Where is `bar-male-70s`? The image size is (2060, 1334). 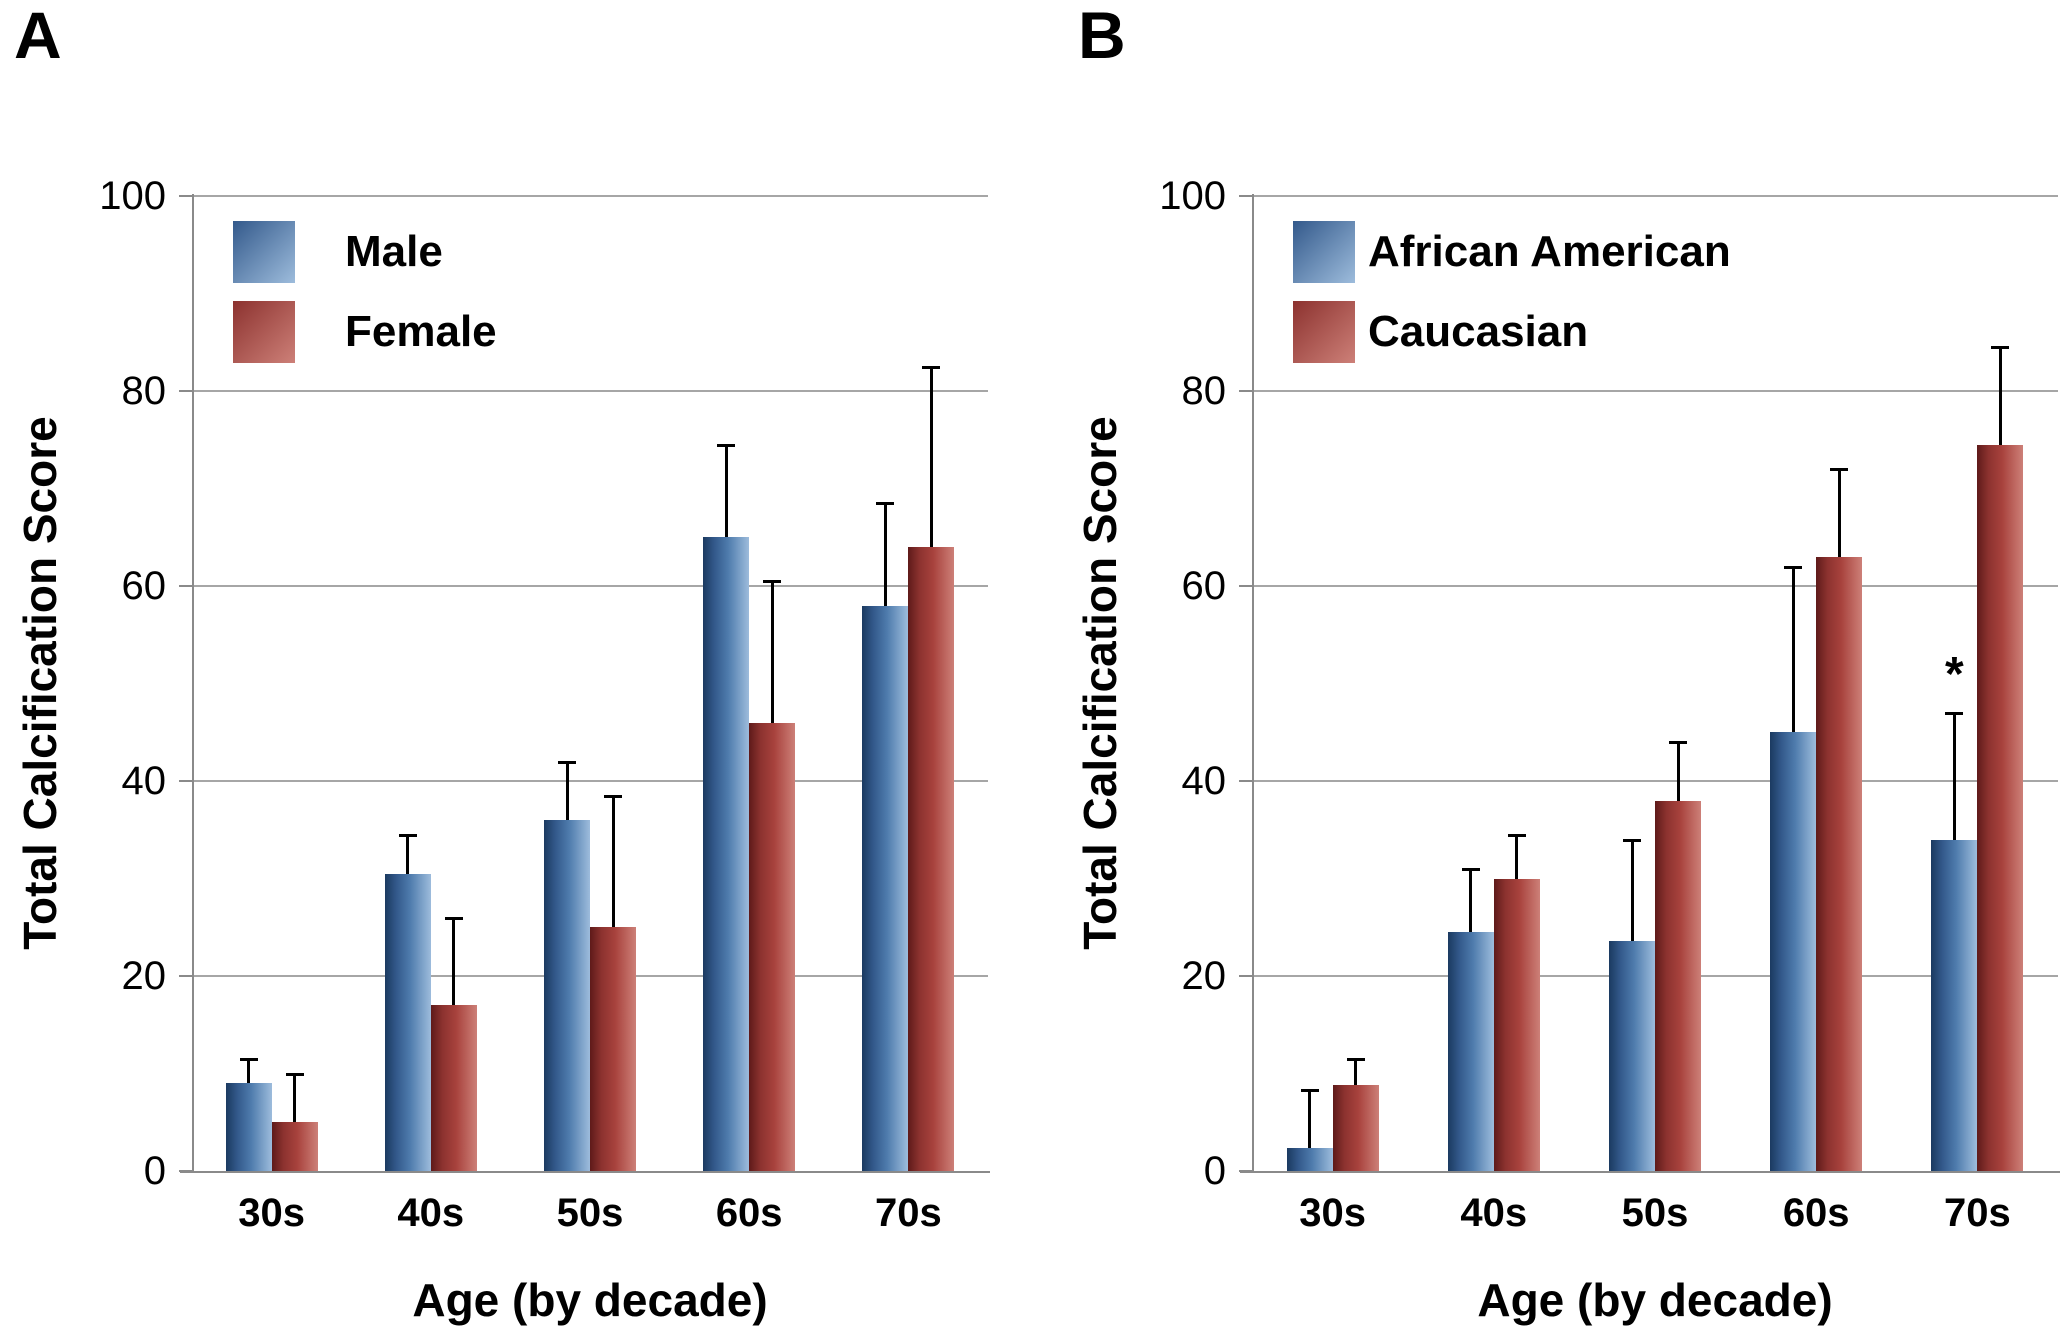
bar-male-70s is located at coordinates (885, 888).